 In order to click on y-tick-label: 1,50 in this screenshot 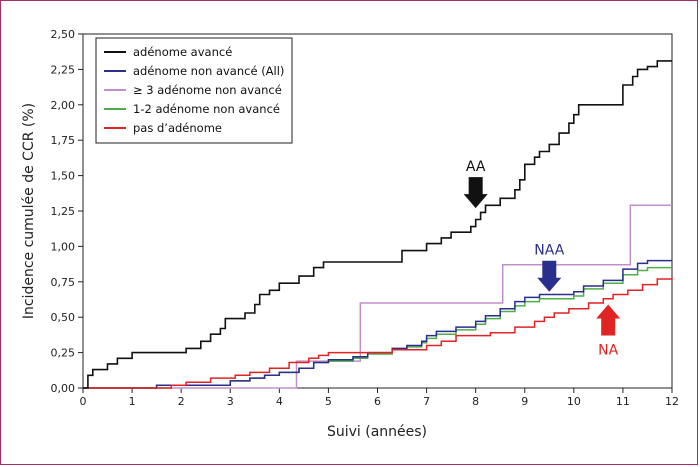, I will do `click(63, 176)`.